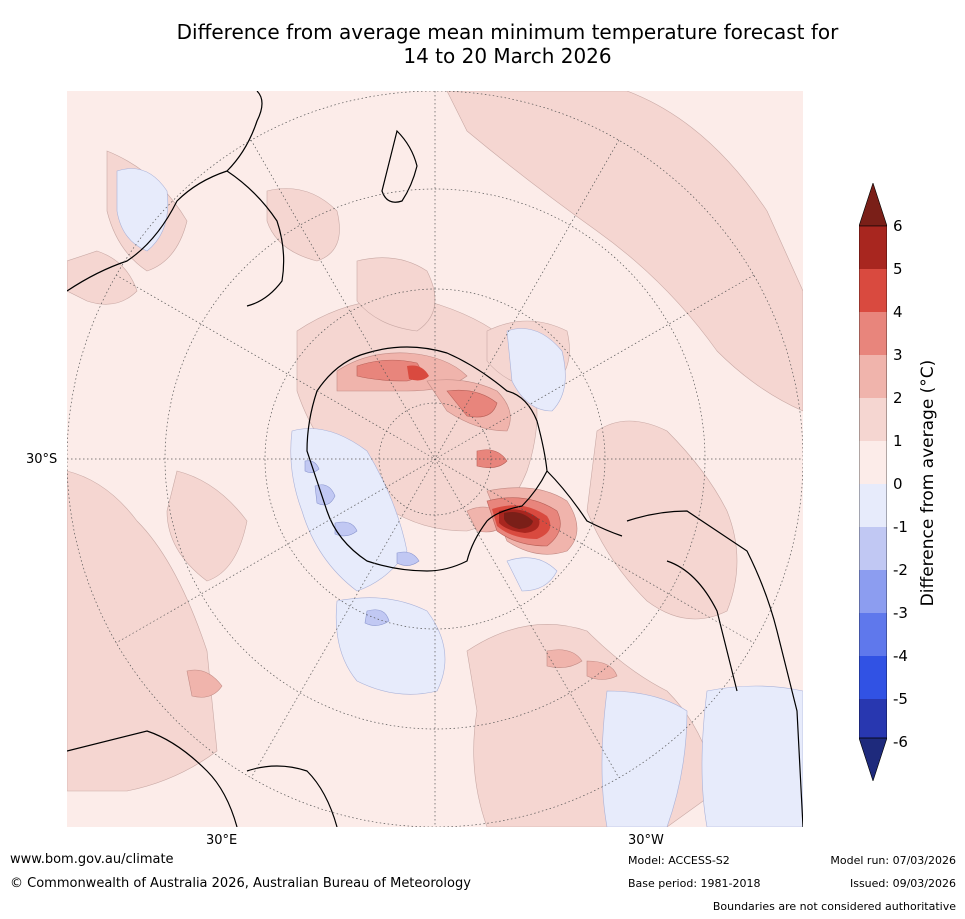 This screenshot has width=965, height=919. Describe the element at coordinates (873, 205) in the screenshot. I see `colorbar-extend-high` at that location.